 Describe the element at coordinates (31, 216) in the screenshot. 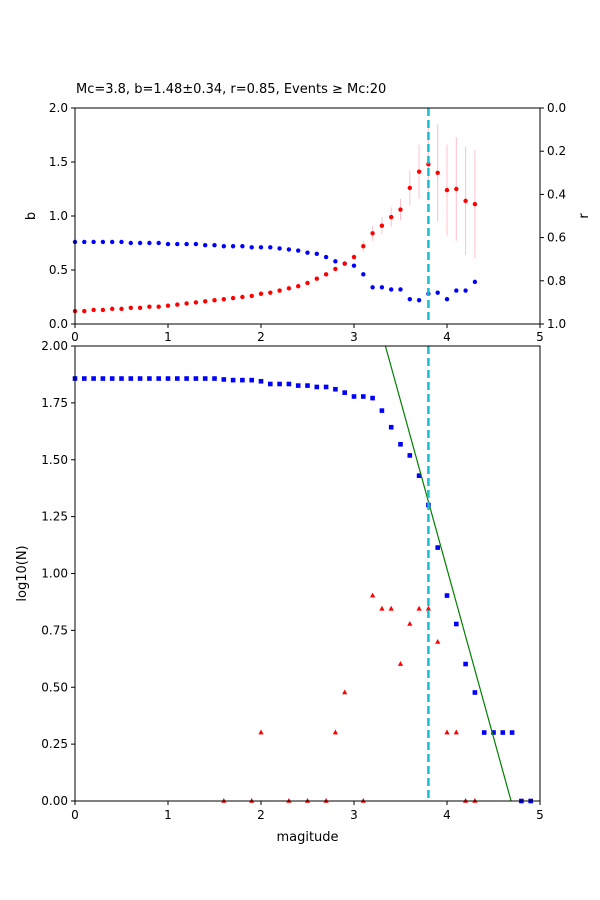

I see `top-left-ylabel: b` at that location.